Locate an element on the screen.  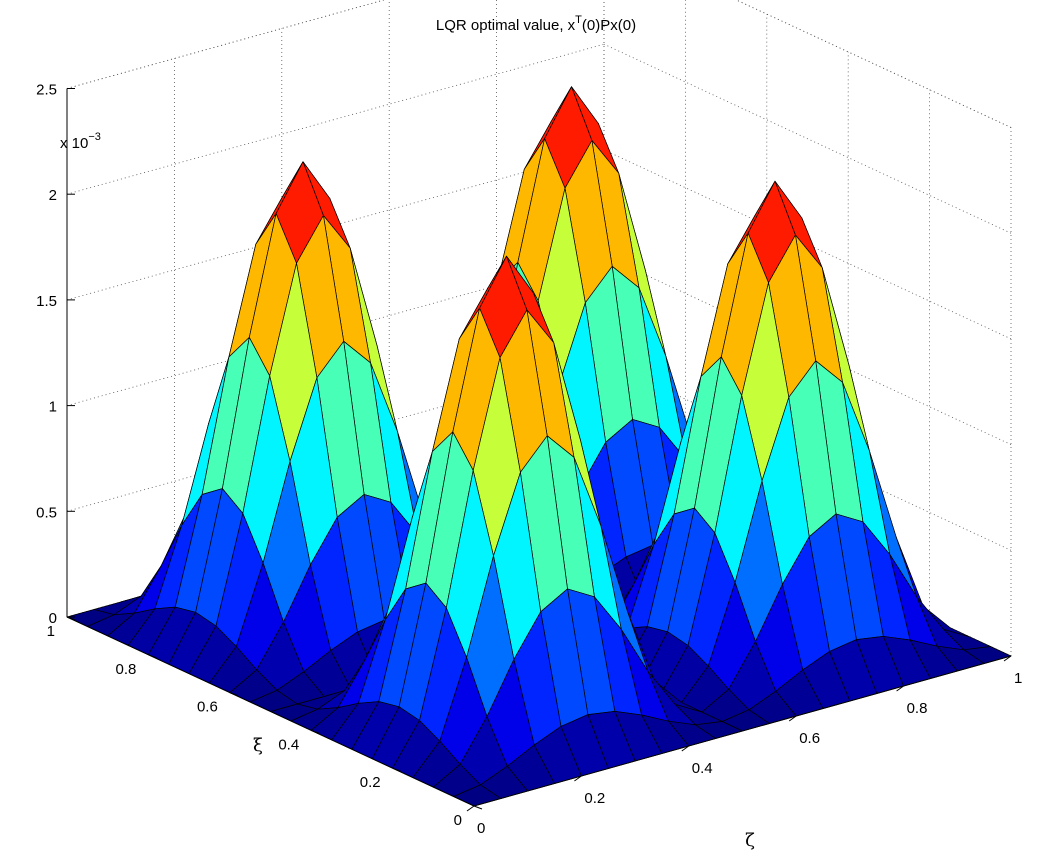
x-tick-label: 1 is located at coordinates (51, 631).